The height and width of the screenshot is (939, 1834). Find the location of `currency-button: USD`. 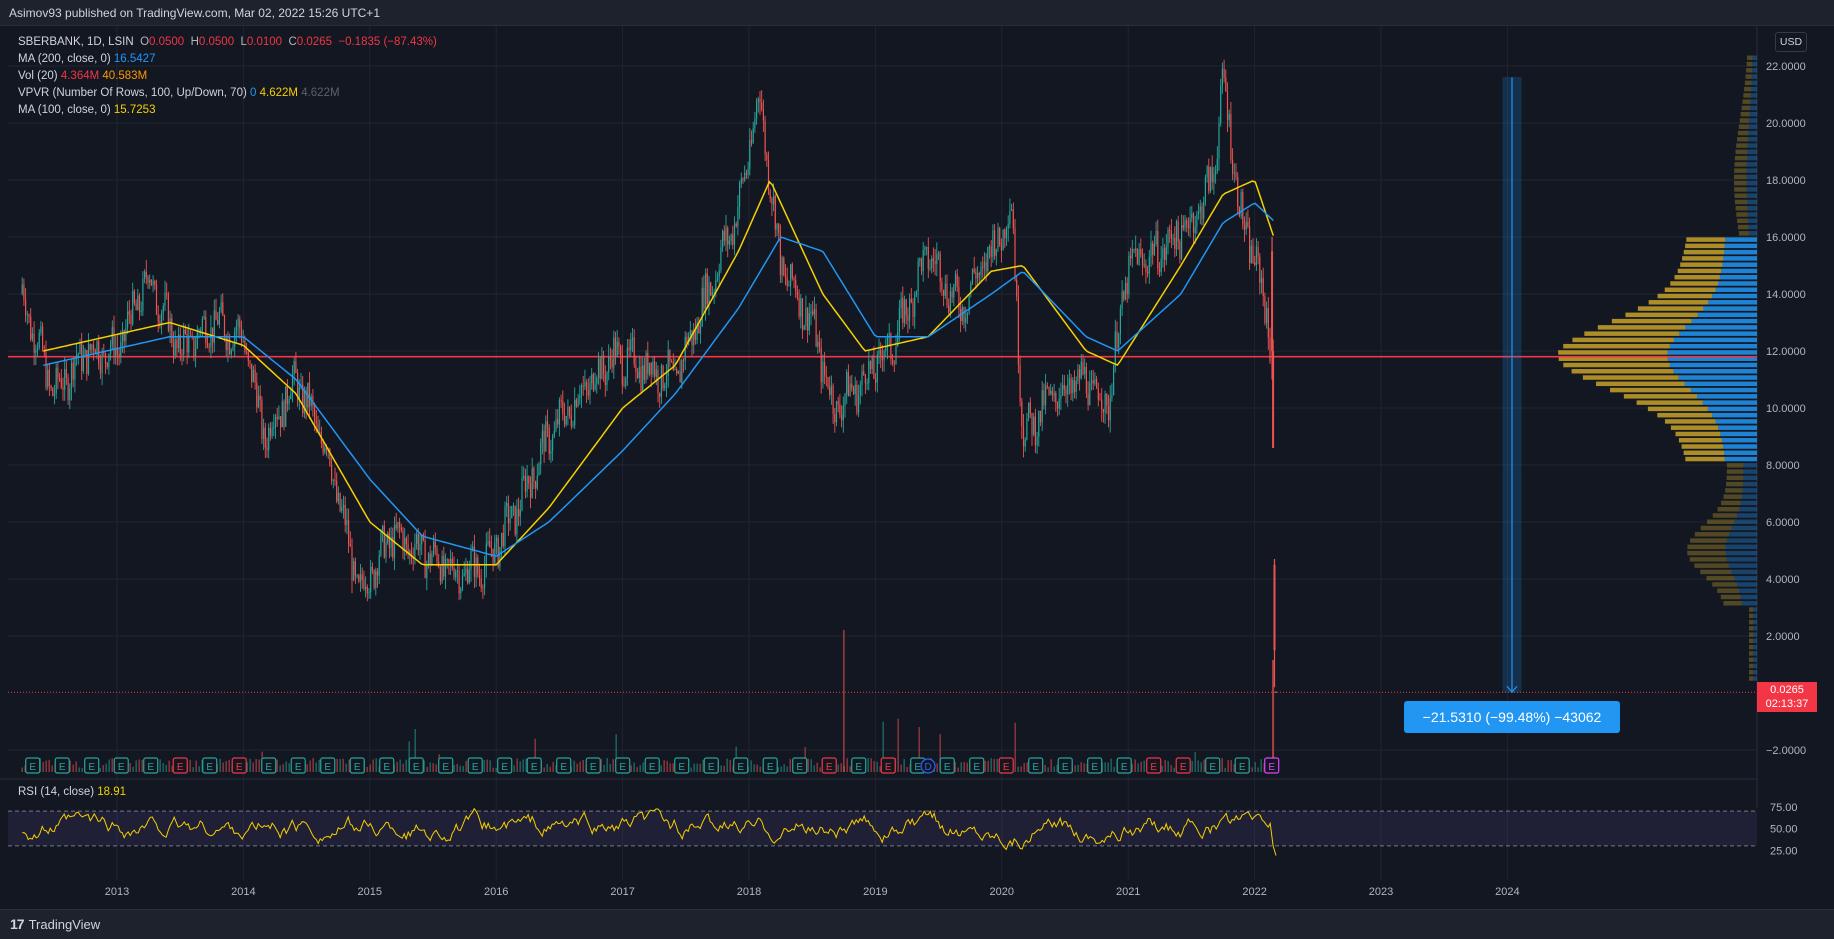

currency-button: USD is located at coordinates (1791, 42).